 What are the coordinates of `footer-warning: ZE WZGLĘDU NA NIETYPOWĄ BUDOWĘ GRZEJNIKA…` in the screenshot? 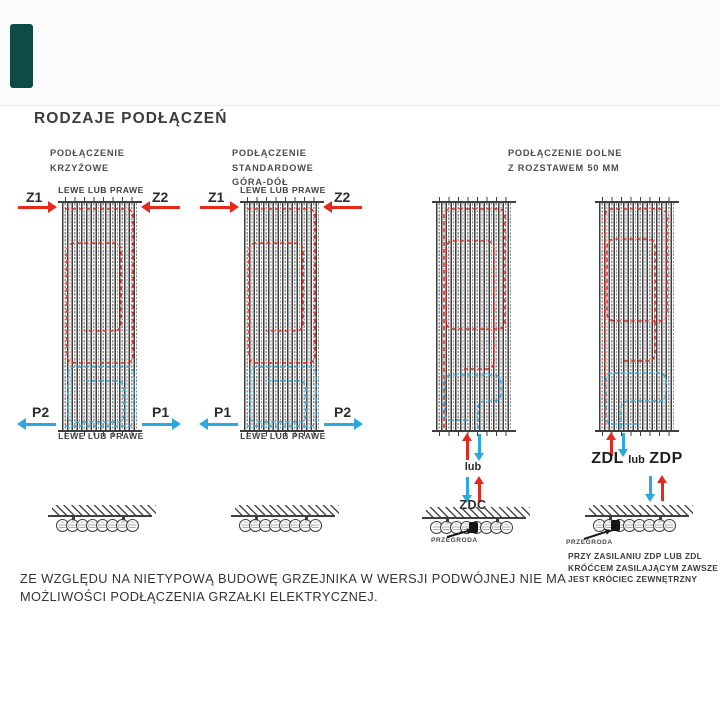 It's located at (293, 588).